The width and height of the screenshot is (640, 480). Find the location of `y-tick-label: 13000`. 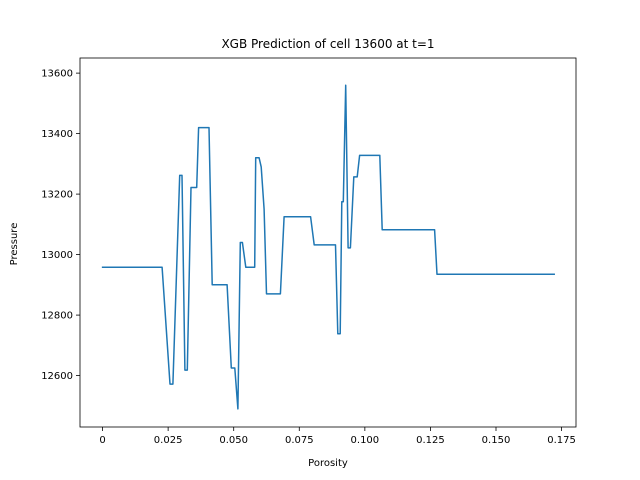

y-tick-label: 13000 is located at coordinates (57, 255).